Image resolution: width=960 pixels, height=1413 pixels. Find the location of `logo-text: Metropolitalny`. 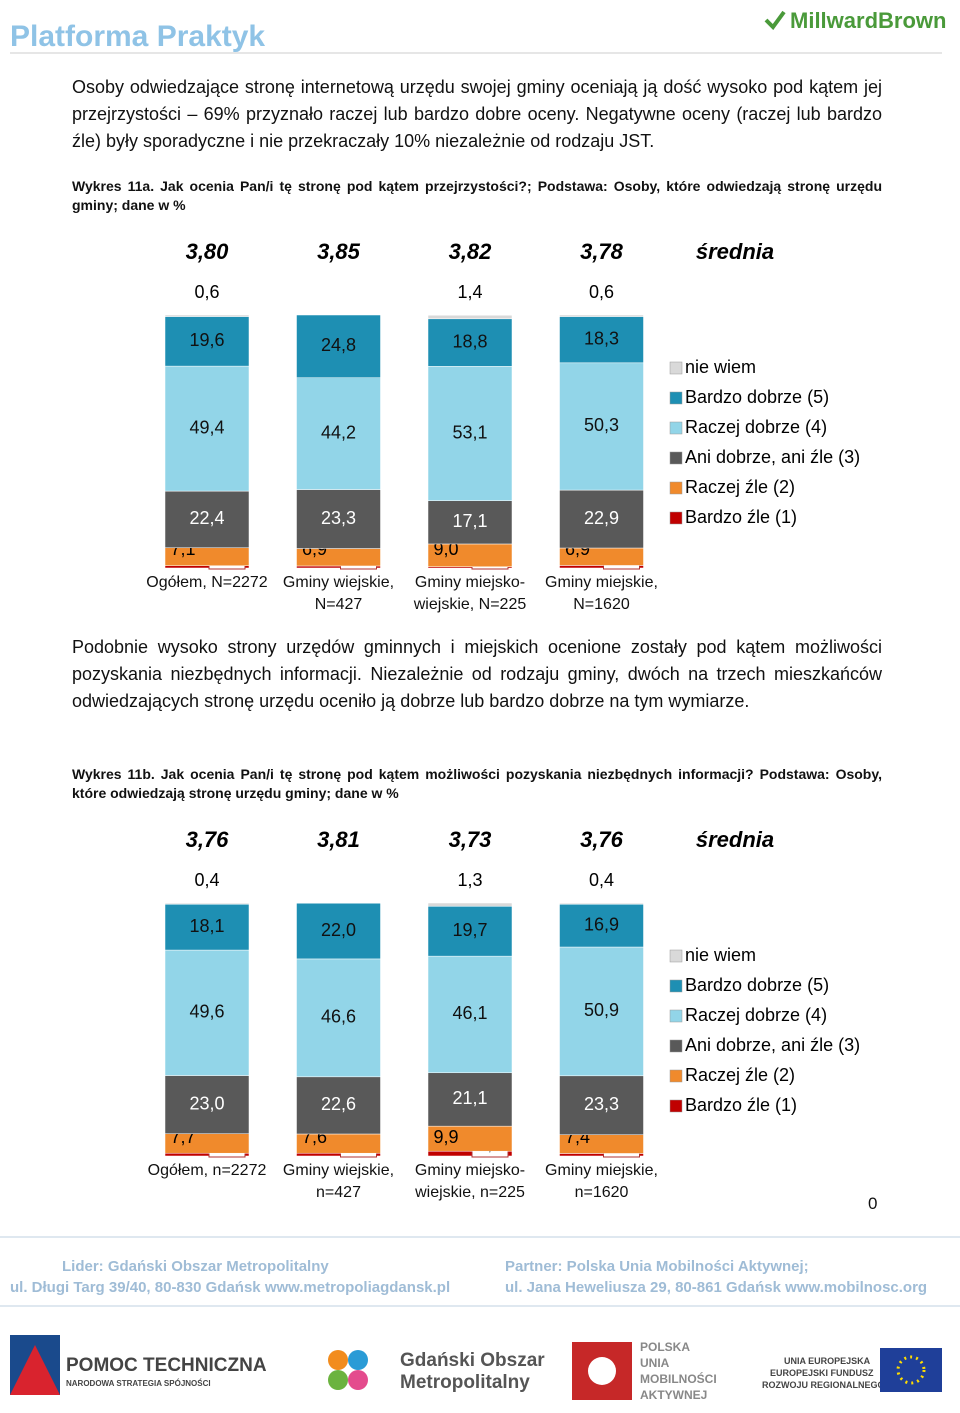

logo-text: Metropolitalny is located at coordinates (465, 1382).